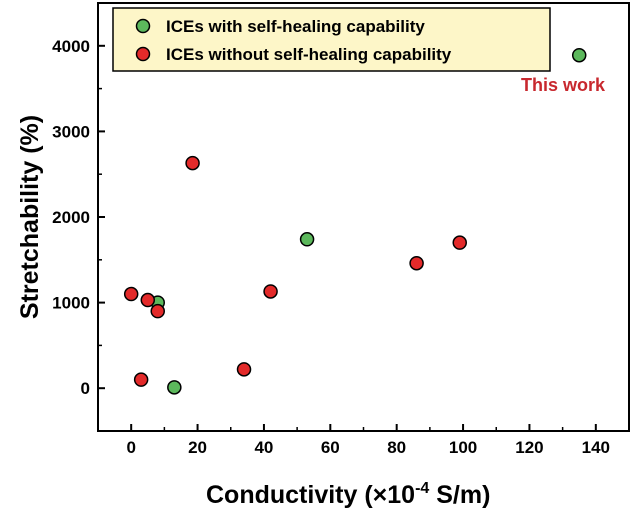 This screenshot has width=633, height=512. What do you see at coordinates (563, 85) in the screenshot?
I see `this-work-annotation: This work` at bounding box center [563, 85].